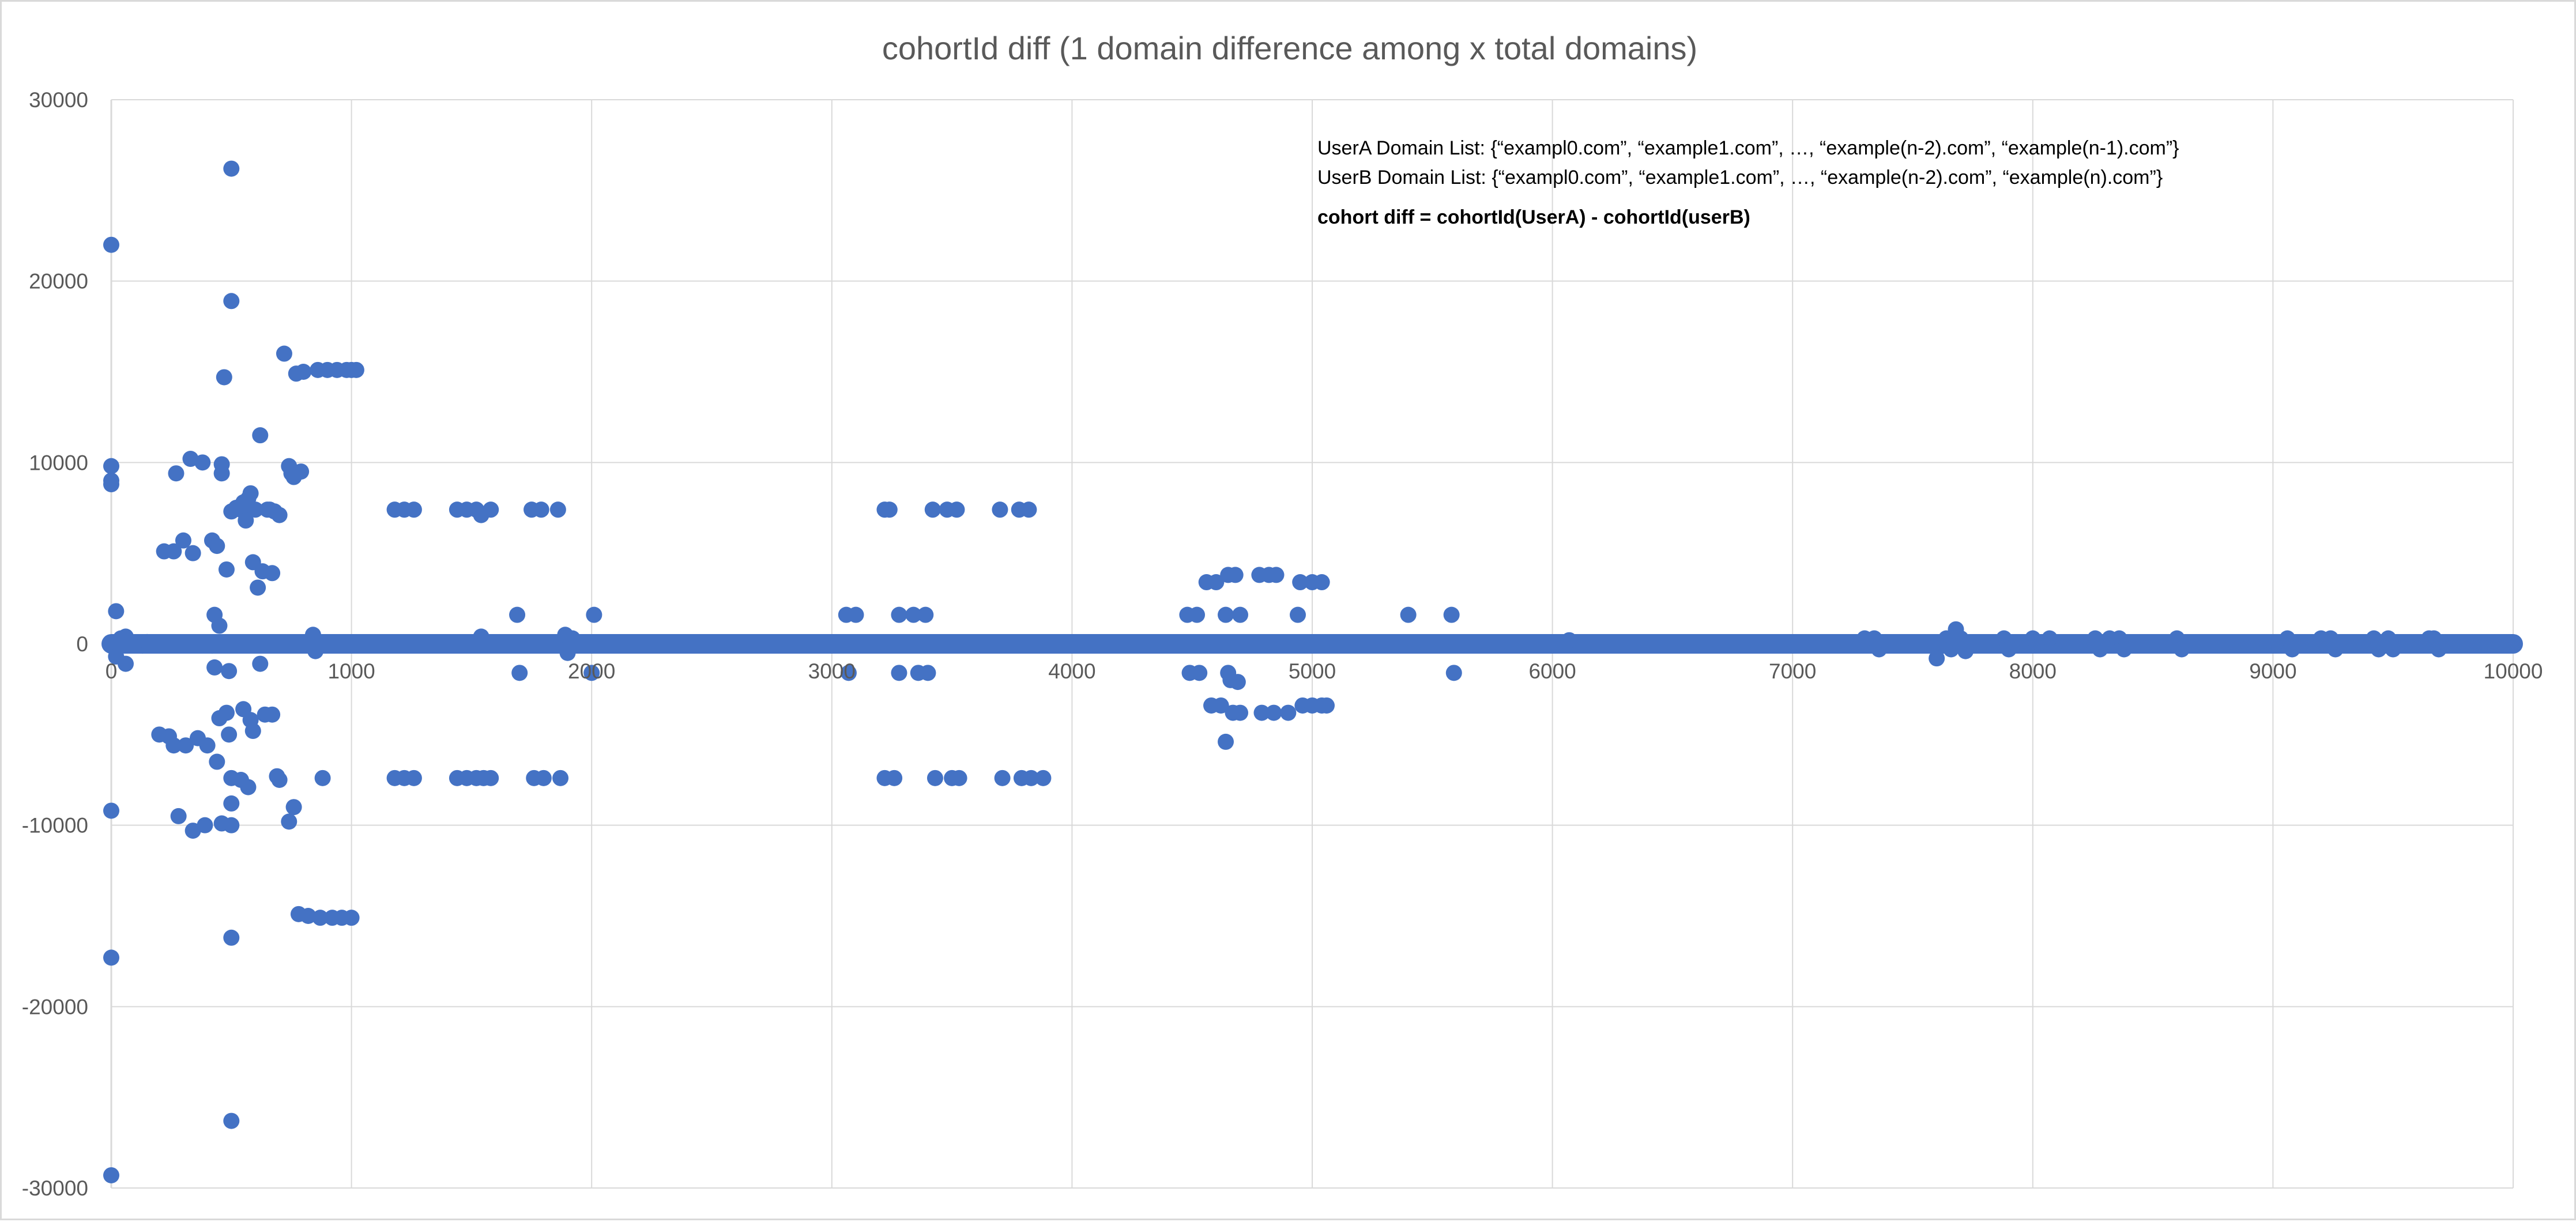 This screenshot has height=1222, width=2576. I want to click on x-tick-label: 5000, so click(1312, 671).